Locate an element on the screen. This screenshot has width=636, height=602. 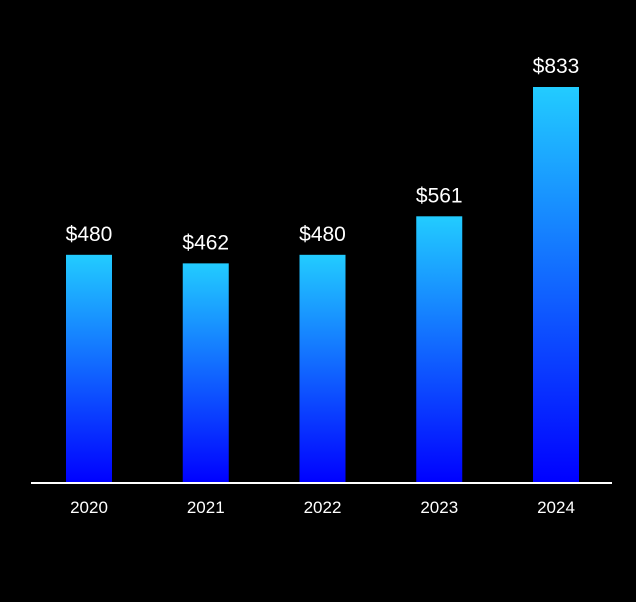
data-label-2021: $462 is located at coordinates (205, 242).